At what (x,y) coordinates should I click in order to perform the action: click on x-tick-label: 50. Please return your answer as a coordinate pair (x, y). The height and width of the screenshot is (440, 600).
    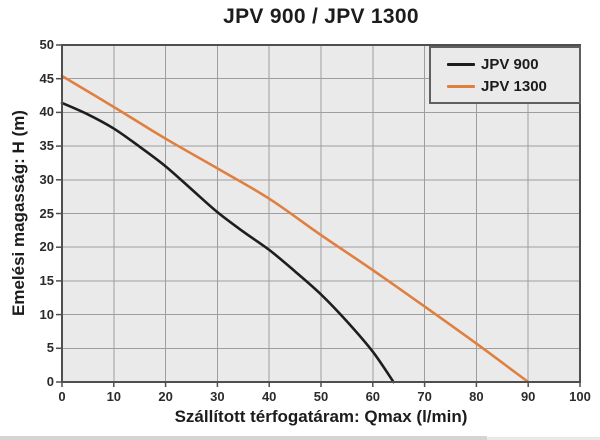
    Looking at the image, I should click on (321, 396).